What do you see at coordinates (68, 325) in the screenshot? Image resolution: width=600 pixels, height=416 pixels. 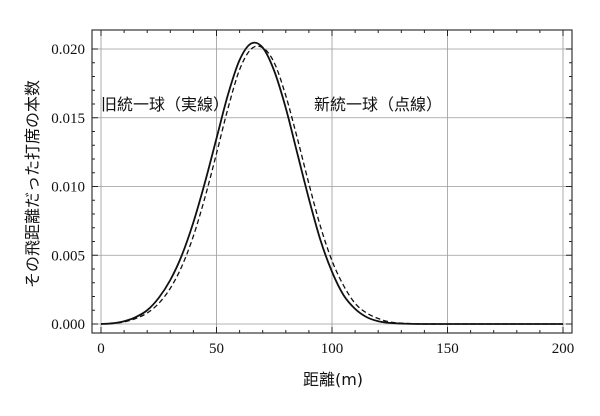 I see `y-tick-label: 0.000` at bounding box center [68, 325].